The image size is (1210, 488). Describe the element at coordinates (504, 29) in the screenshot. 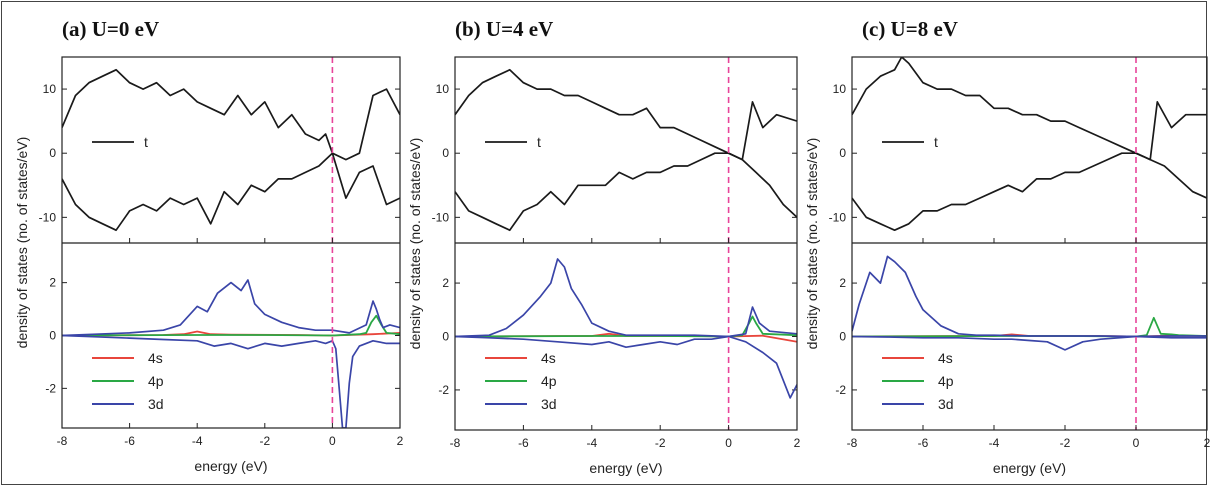

I see `panel-title: (b) U=4 eV` at that location.